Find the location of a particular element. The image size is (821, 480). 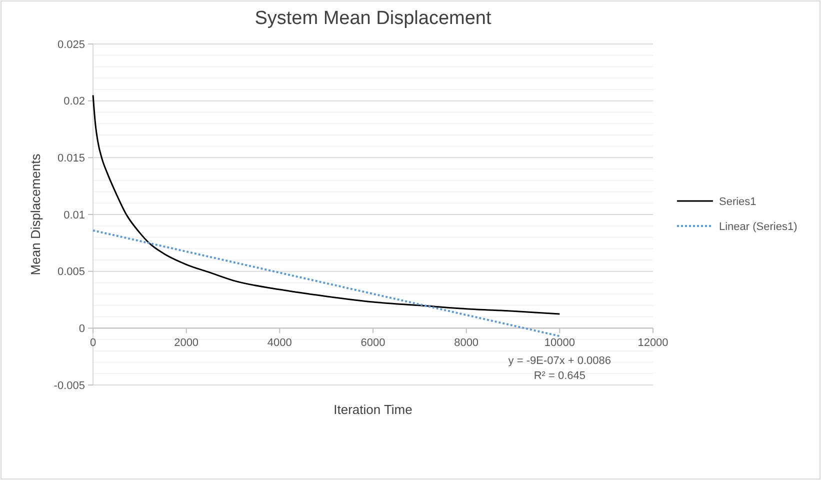

annotation: y = -9E-07x + 0.0086 is located at coordinates (560, 361).